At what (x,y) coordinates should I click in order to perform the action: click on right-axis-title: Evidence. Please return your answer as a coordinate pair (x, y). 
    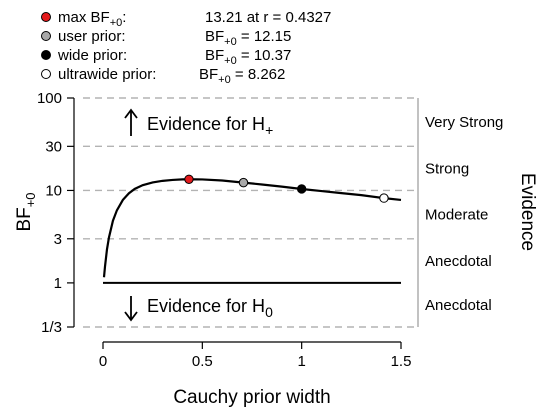
    Looking at the image, I should click on (527, 212).